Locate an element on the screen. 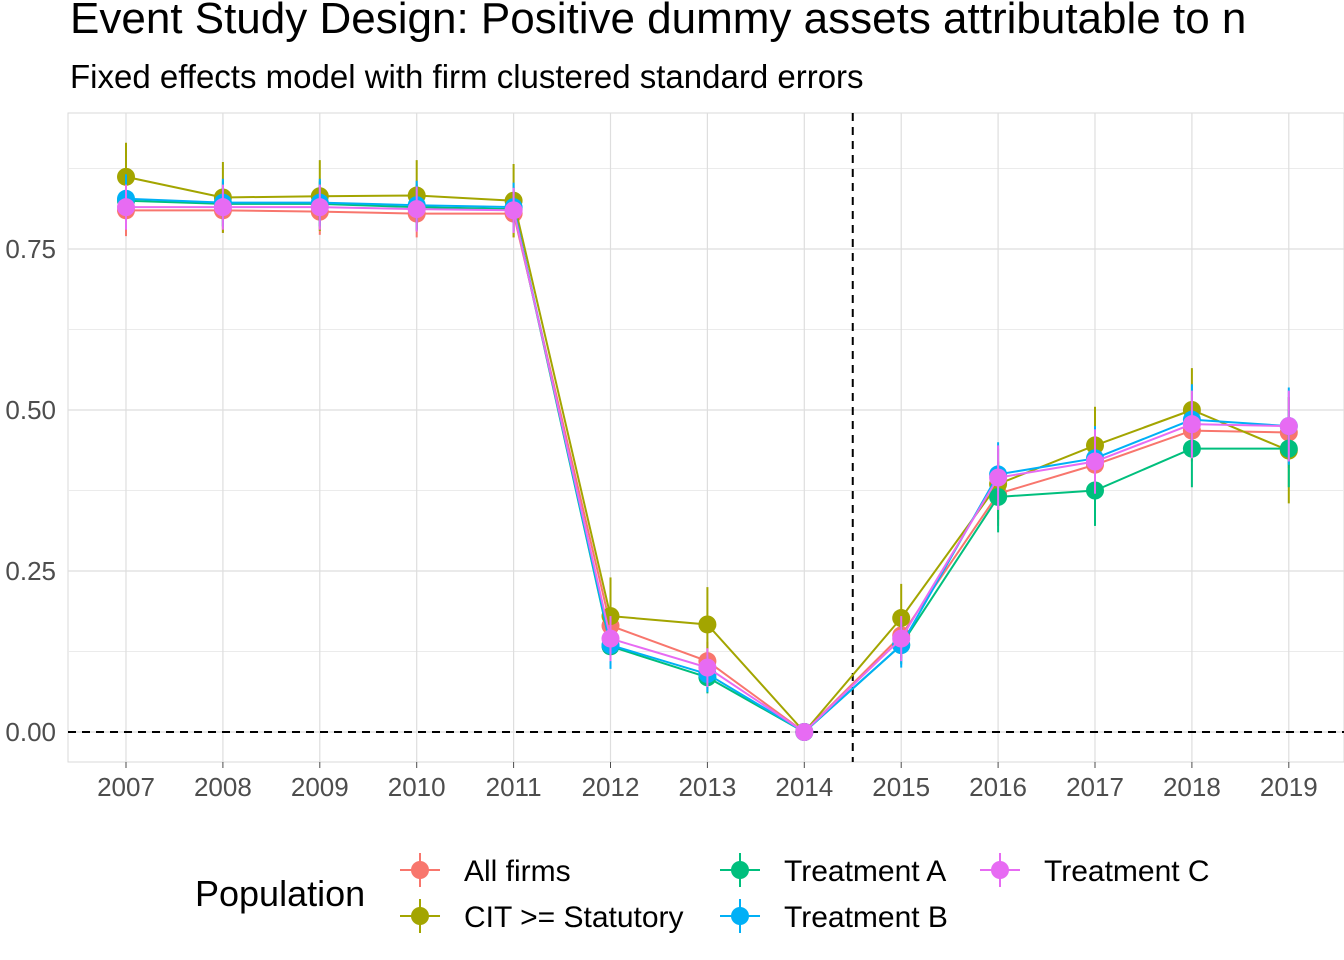 The image size is (1344, 960). x-tick-label: 2014 is located at coordinates (804, 787).